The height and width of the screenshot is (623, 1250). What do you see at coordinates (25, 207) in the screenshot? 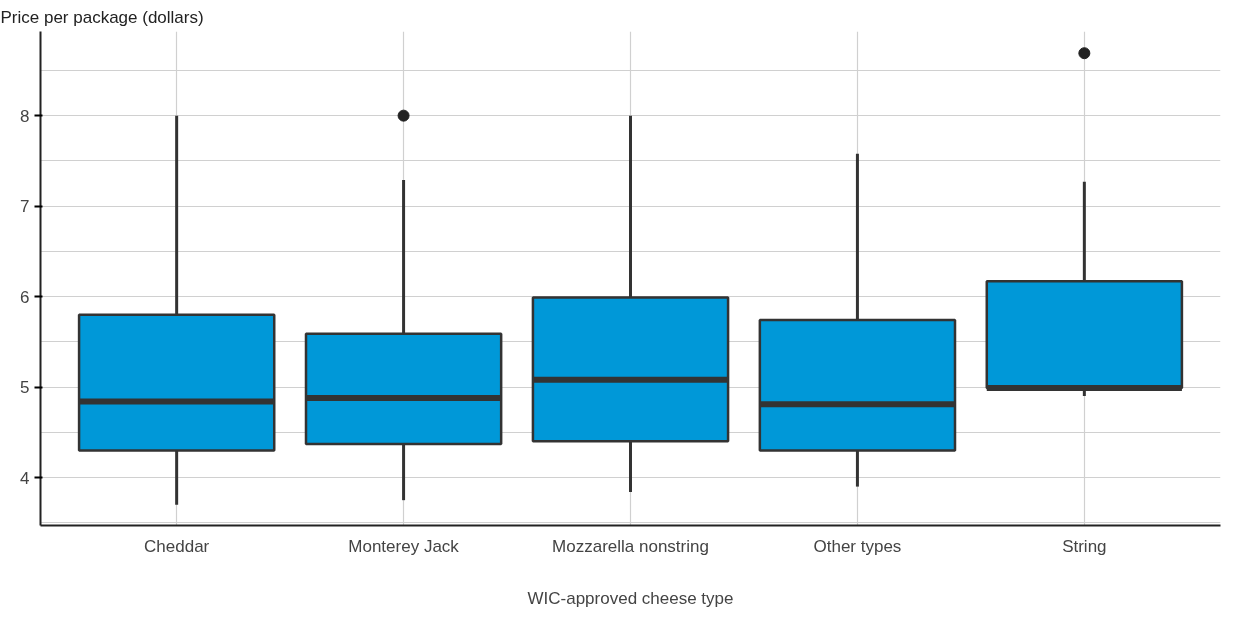
I see `y-tick-label: 7` at bounding box center [25, 207].